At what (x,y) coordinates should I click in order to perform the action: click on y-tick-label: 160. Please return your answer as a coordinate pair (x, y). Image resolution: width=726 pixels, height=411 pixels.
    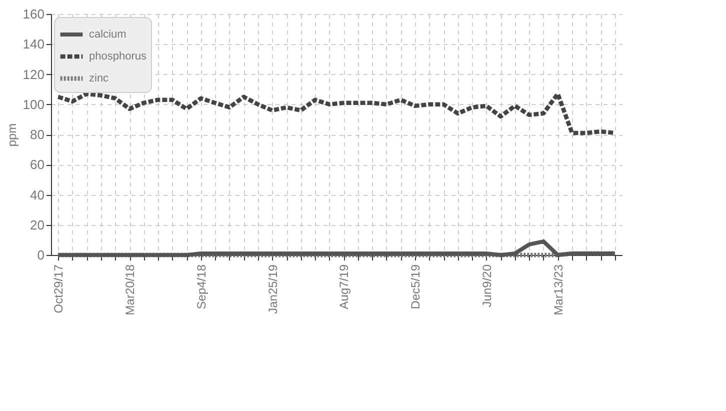
    Looking at the image, I should click on (33, 14).